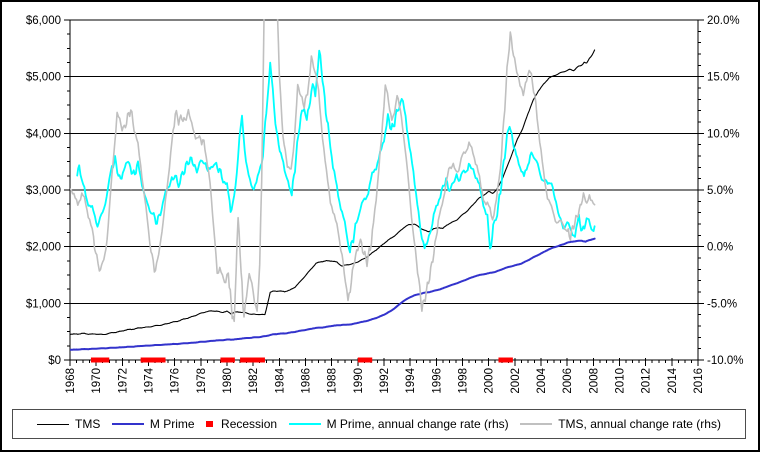 This screenshot has height=452, width=760. What do you see at coordinates (542, 380) in the screenshot?
I see `svg-text: 2004` at bounding box center [542, 380].